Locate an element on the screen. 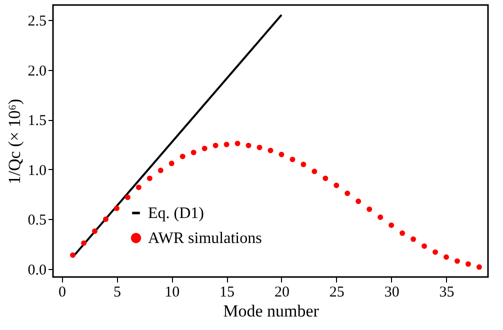 This screenshot has width=503, height=330. x-tick-label: 0 is located at coordinates (62, 292).